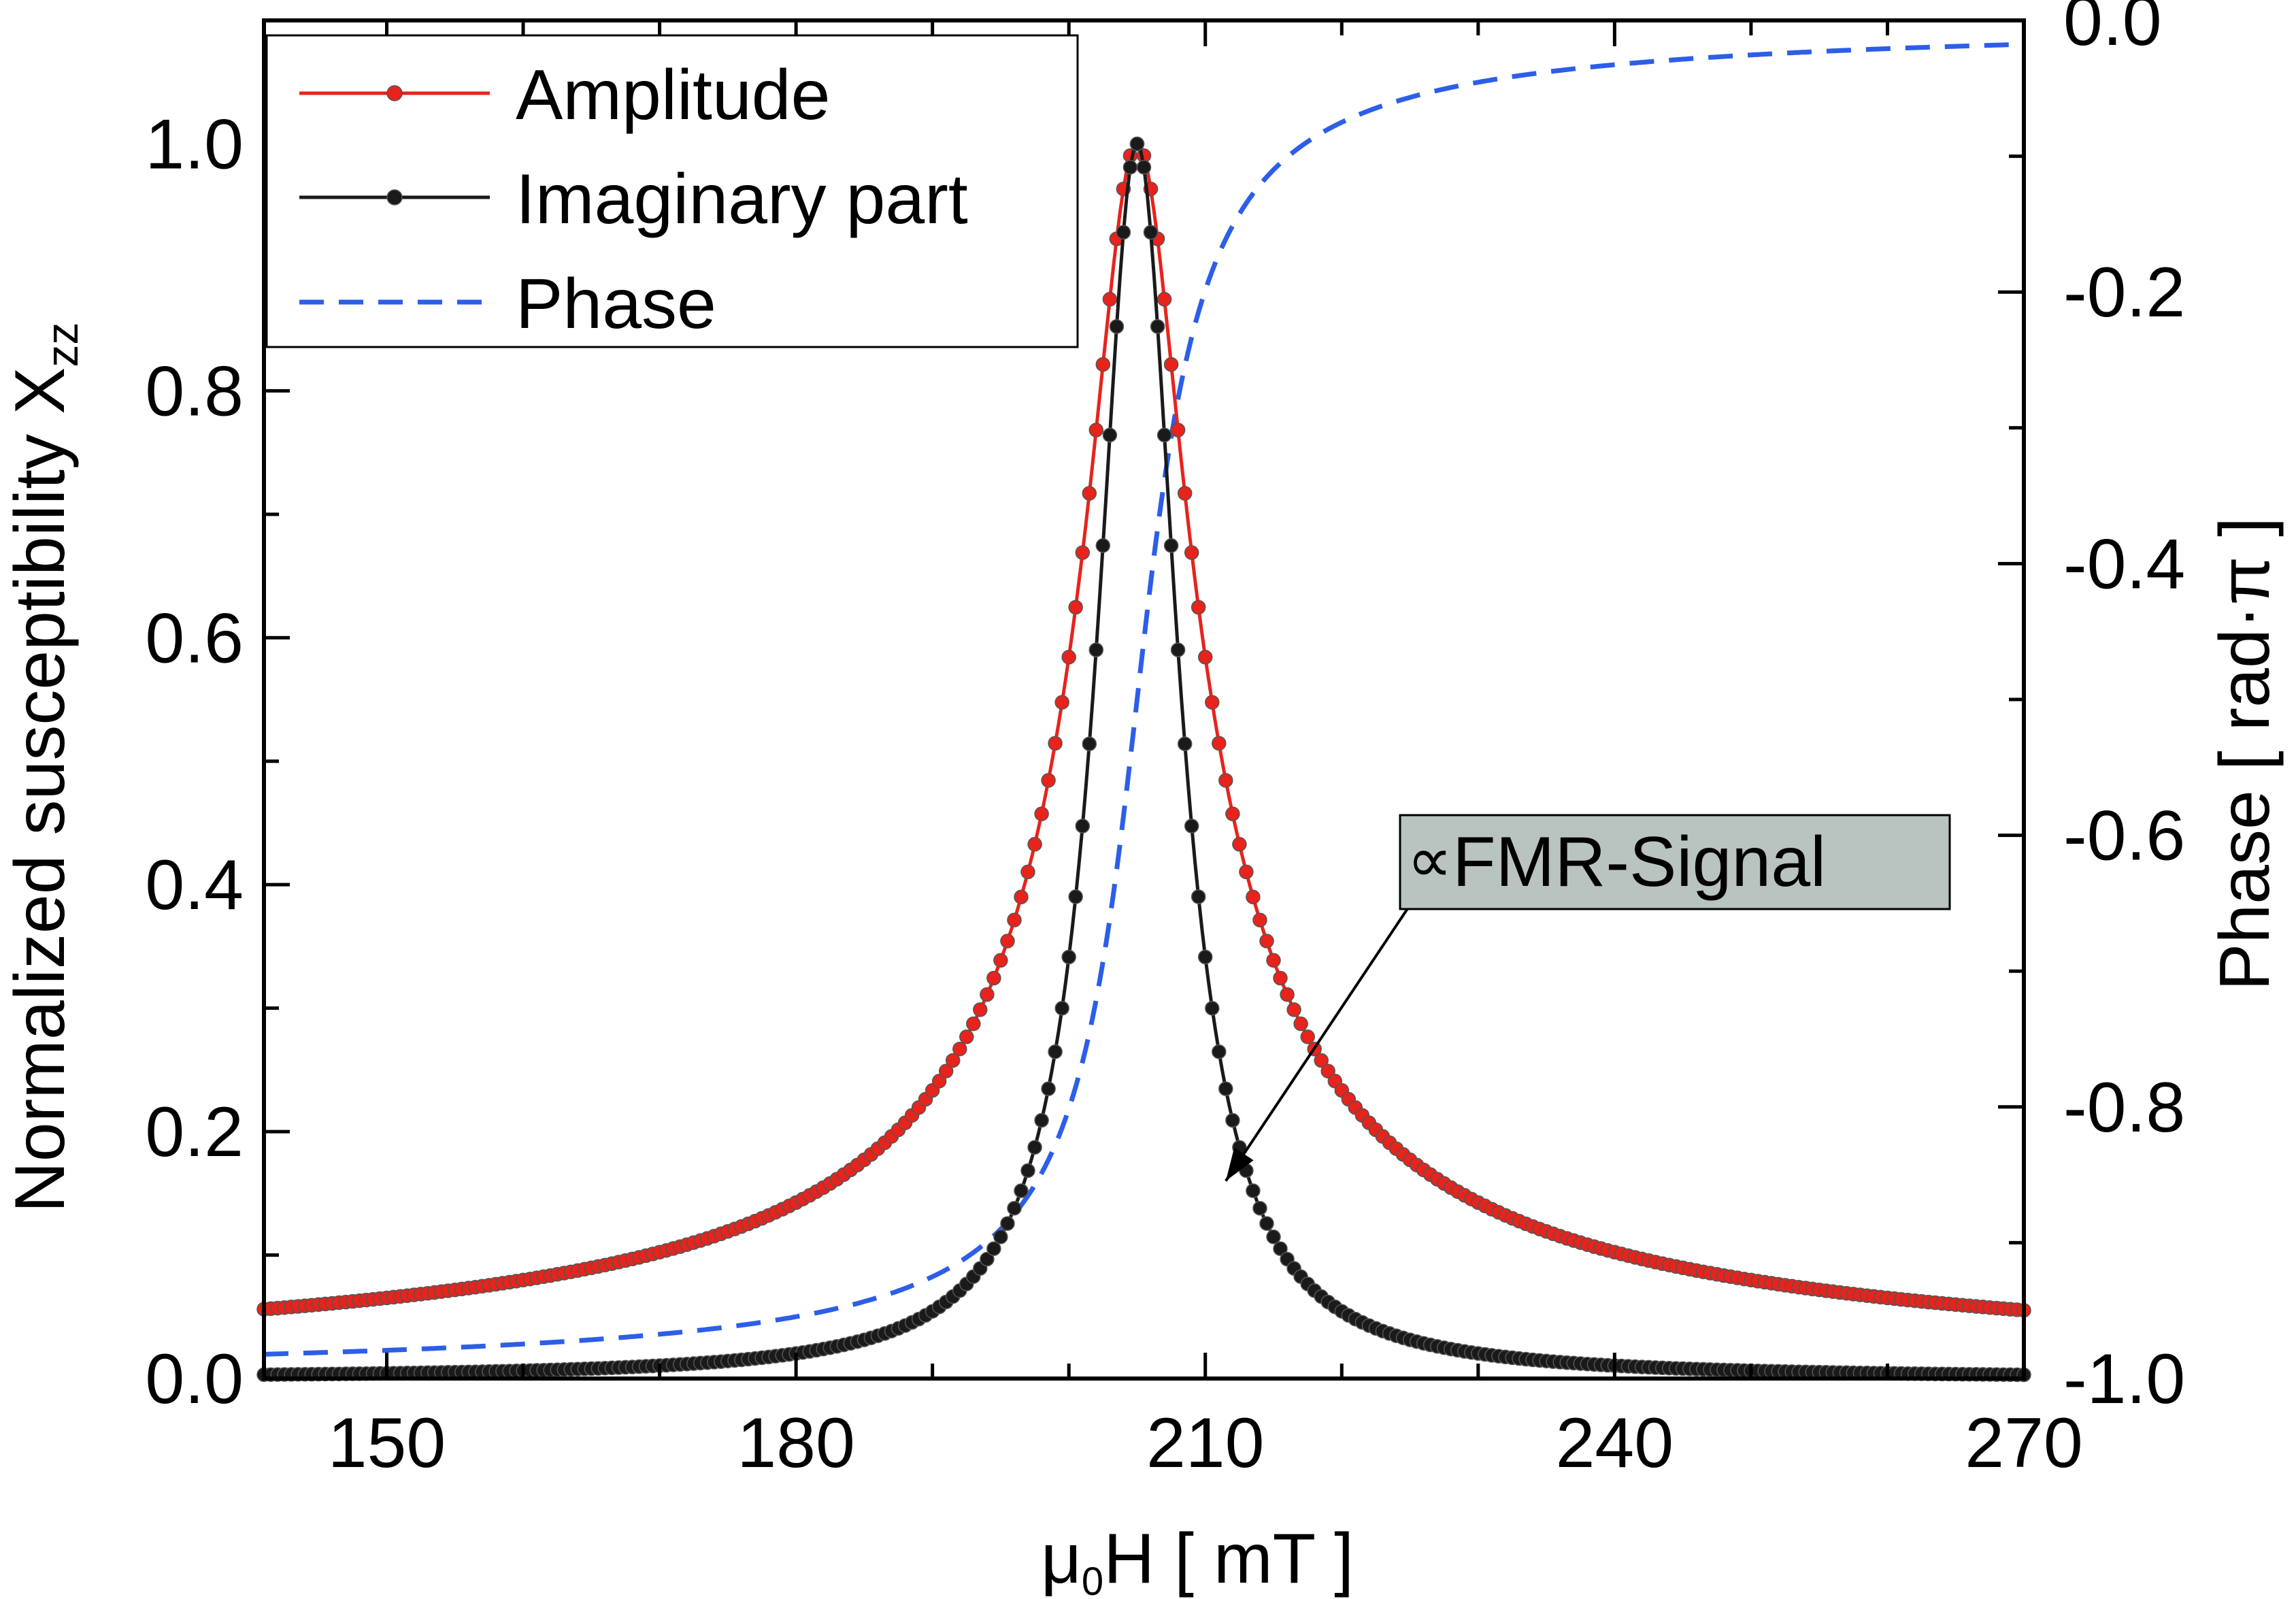 Image resolution: width=2296 pixels, height=1599 pixels. I want to click on annotation-label: ∝FMR-Signal, so click(1617, 862).